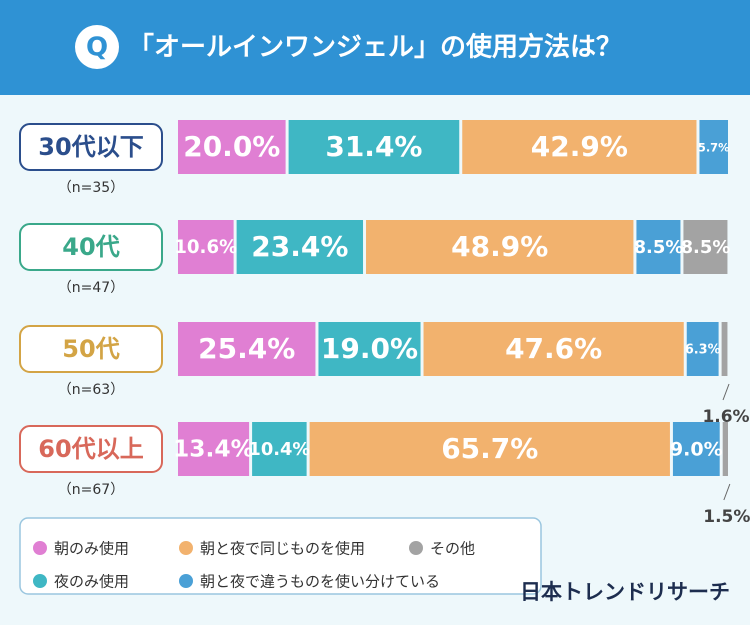 This screenshot has width=750, height=625. I want to click on category-label: 50代, so click(90, 349).